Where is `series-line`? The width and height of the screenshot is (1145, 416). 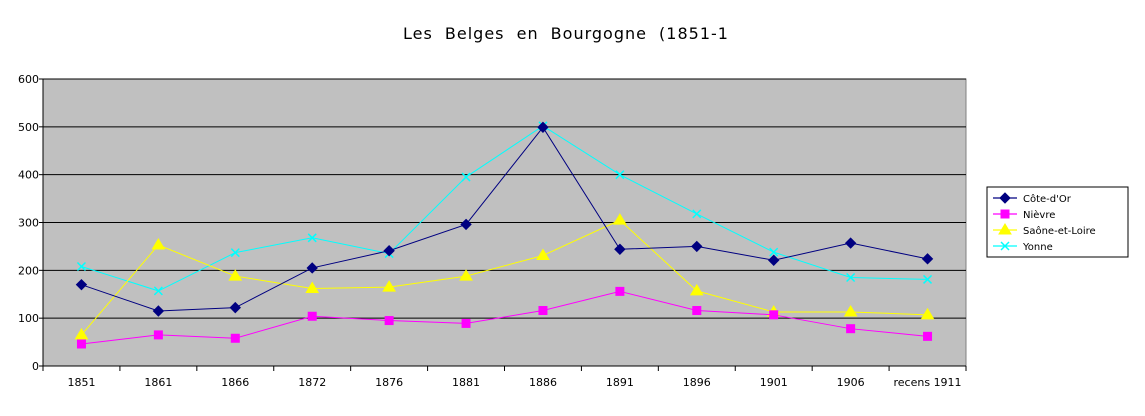 series-line is located at coordinates (504, 317).